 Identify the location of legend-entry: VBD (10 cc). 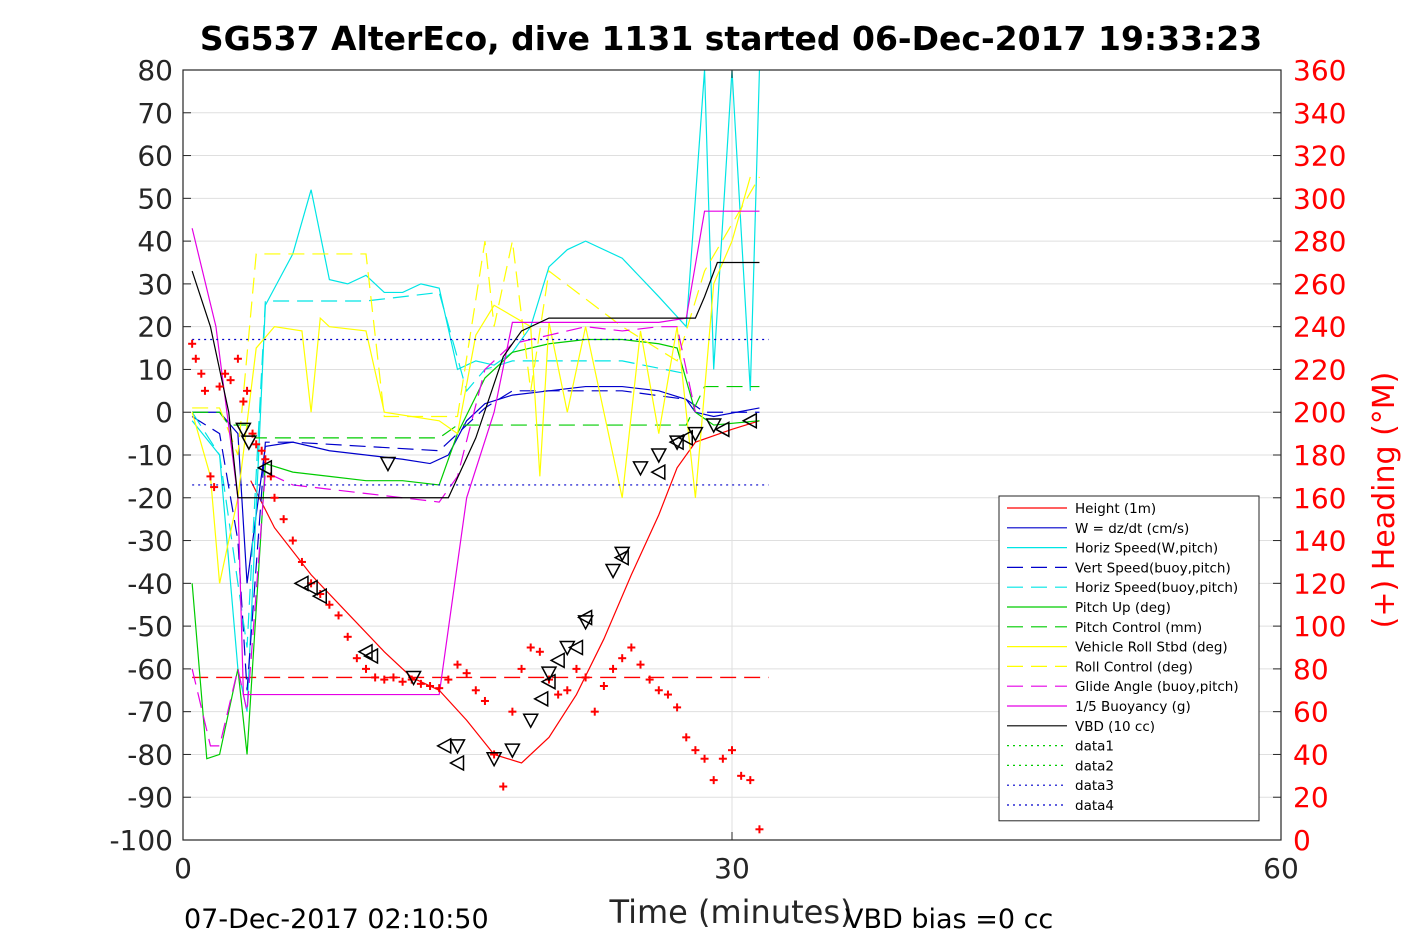
(1115, 727).